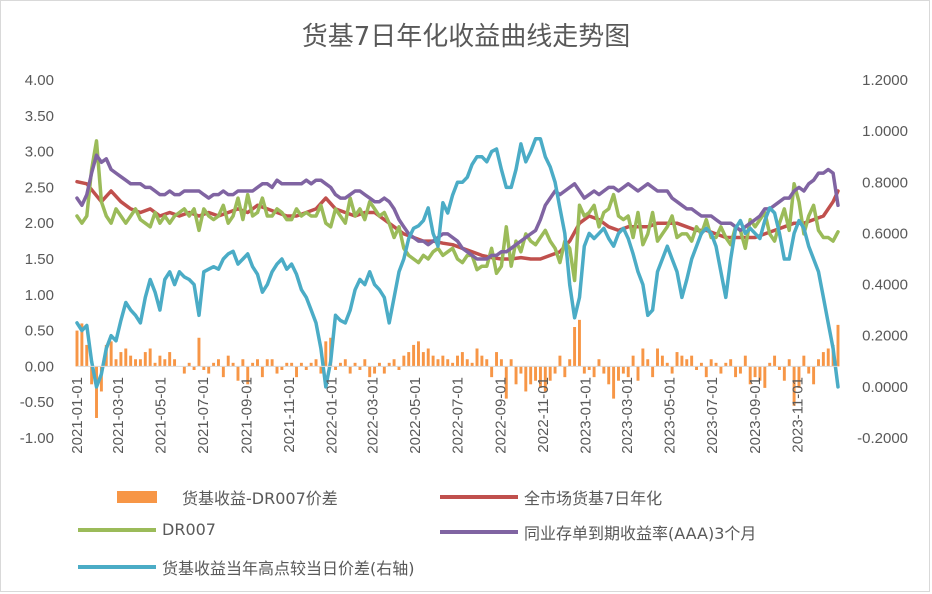  I want to click on legend-item-ncd-yield: 同业存单到期收益率(AAA)3个月, so click(598, 532).